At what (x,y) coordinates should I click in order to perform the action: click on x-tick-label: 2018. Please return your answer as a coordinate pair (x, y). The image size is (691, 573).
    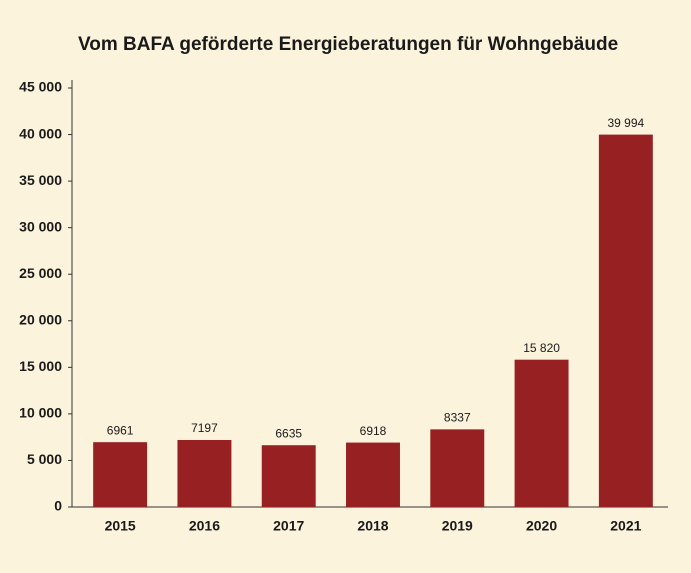
    Looking at the image, I should click on (372, 526).